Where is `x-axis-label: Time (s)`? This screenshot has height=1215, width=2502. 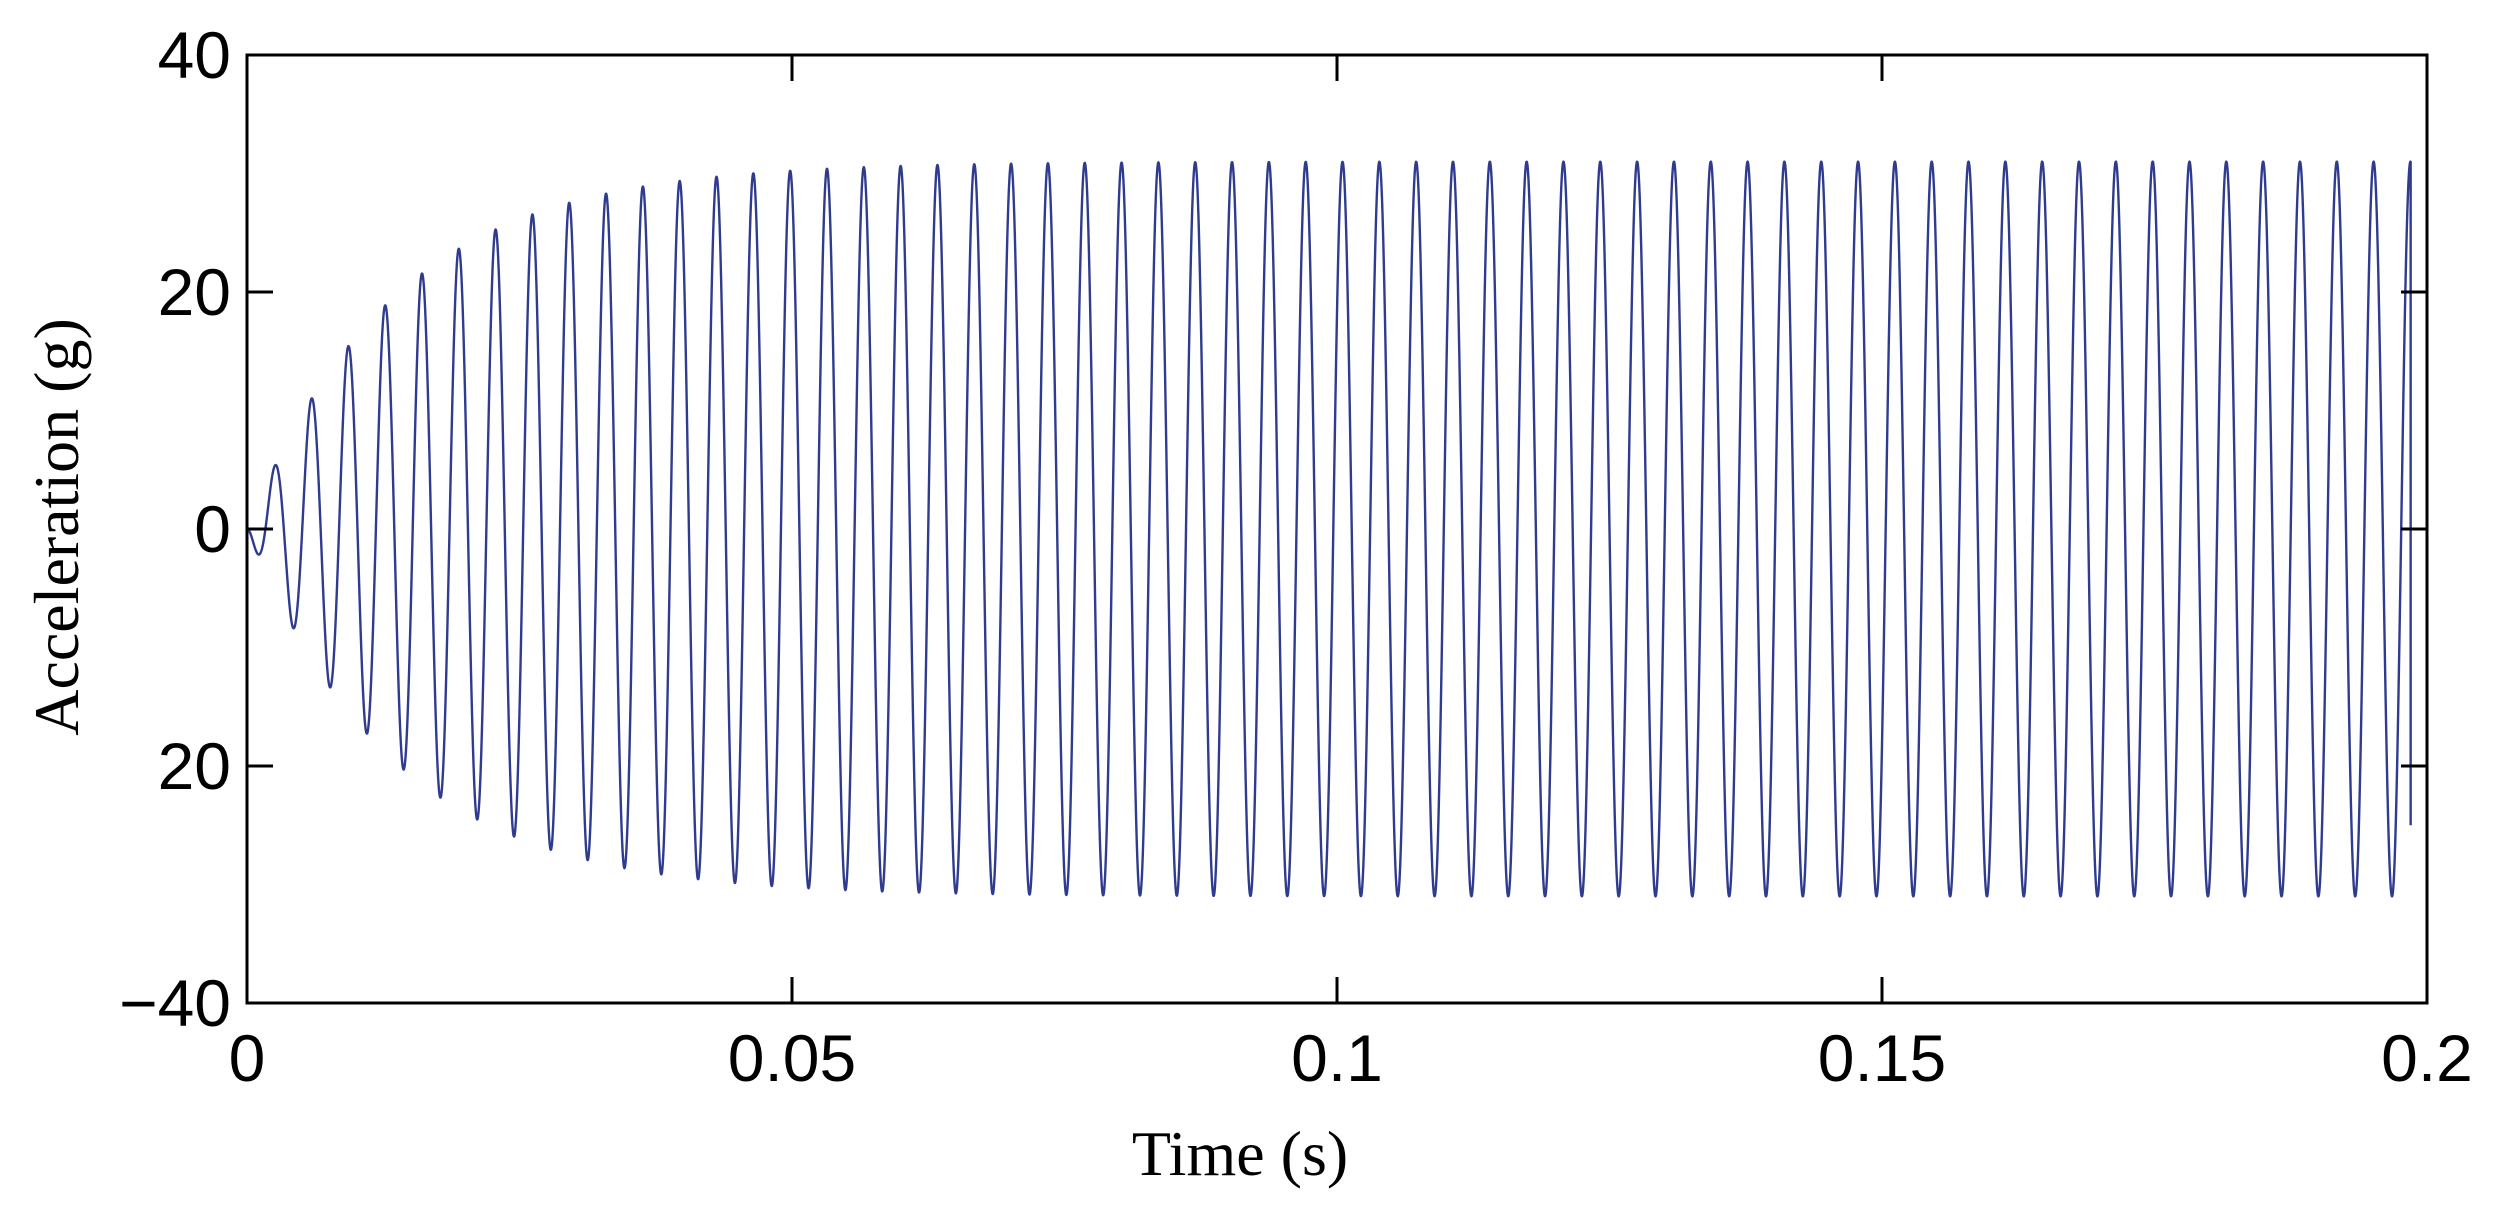 x-axis-label: Time (s) is located at coordinates (1240, 1153).